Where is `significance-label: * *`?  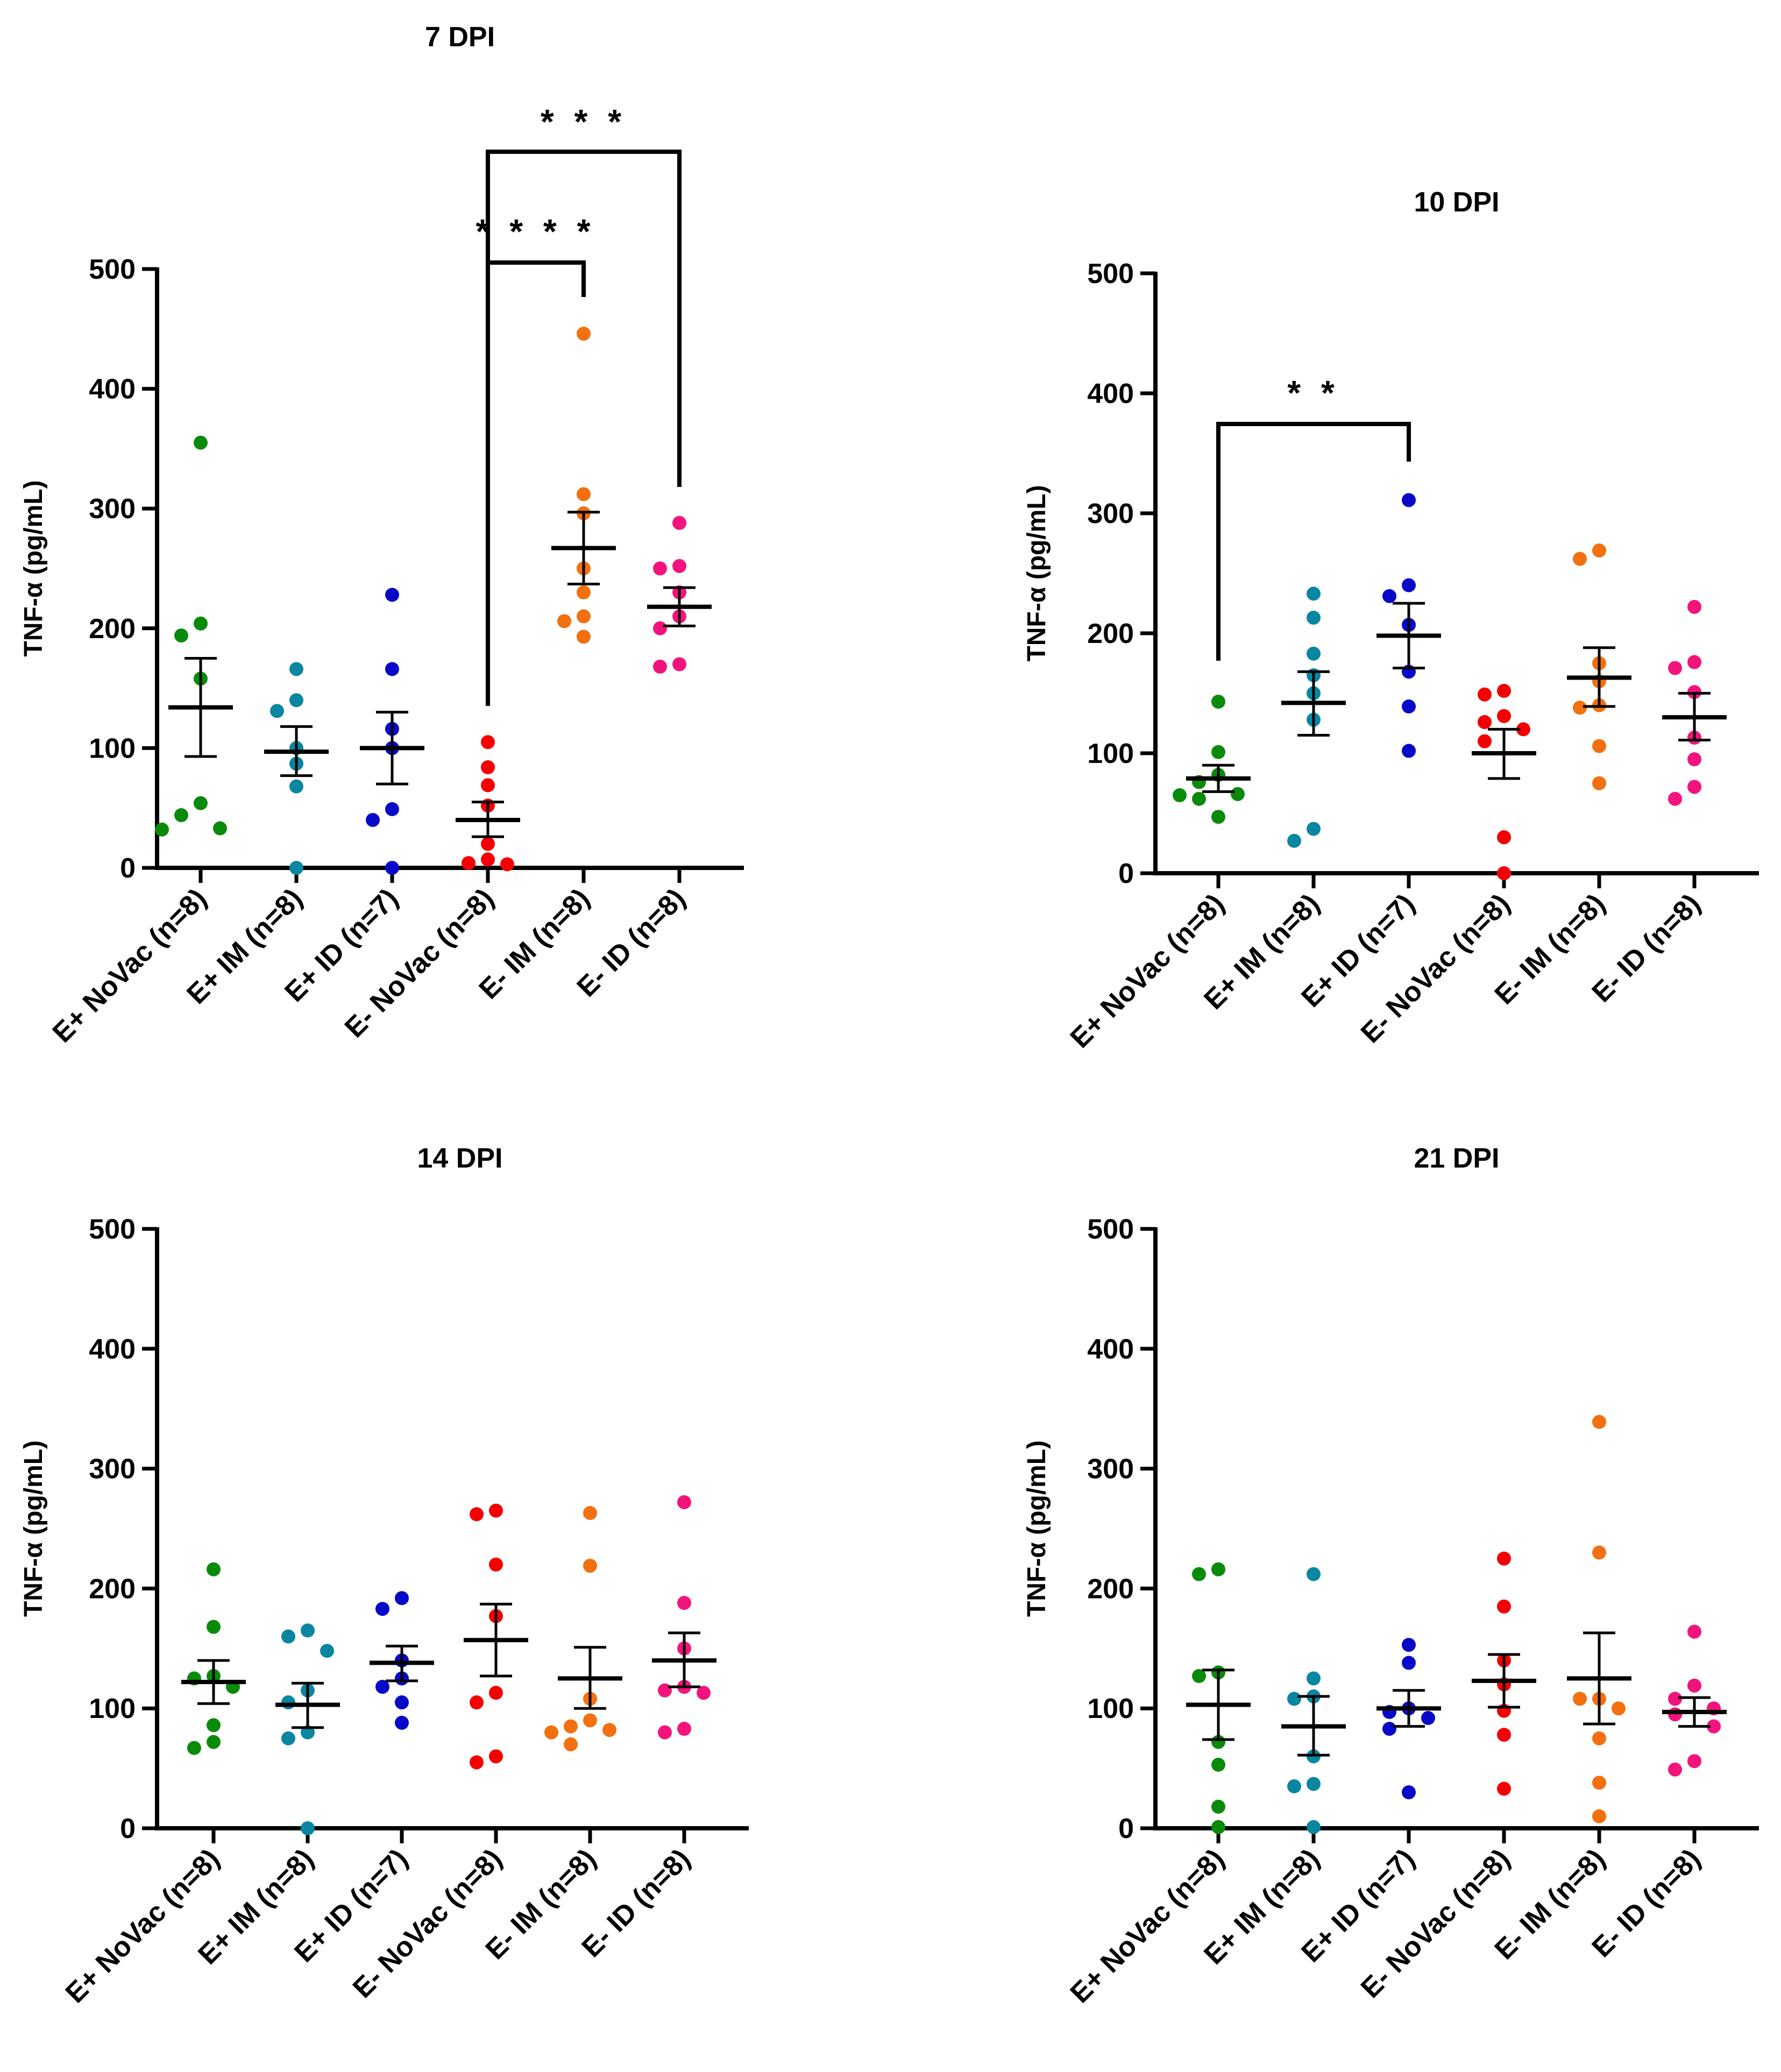
significance-label: * * is located at coordinates (1313, 392).